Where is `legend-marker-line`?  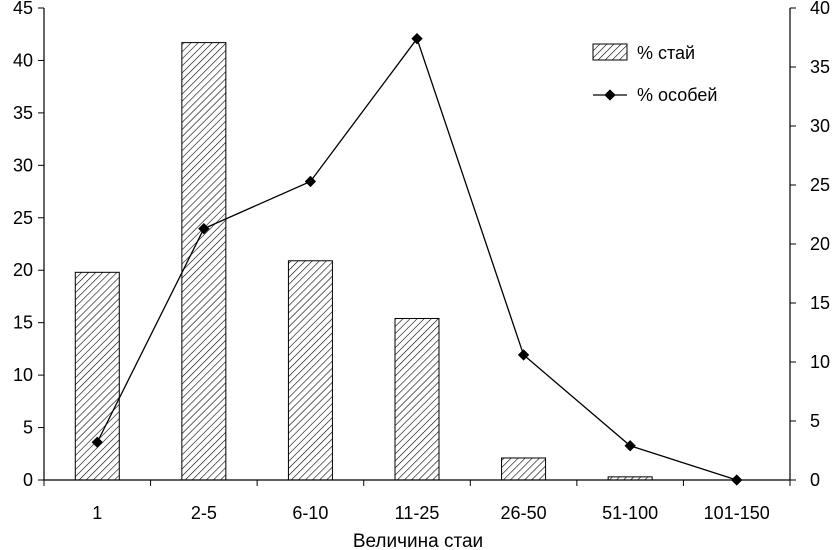
legend-marker-line is located at coordinates (610, 95).